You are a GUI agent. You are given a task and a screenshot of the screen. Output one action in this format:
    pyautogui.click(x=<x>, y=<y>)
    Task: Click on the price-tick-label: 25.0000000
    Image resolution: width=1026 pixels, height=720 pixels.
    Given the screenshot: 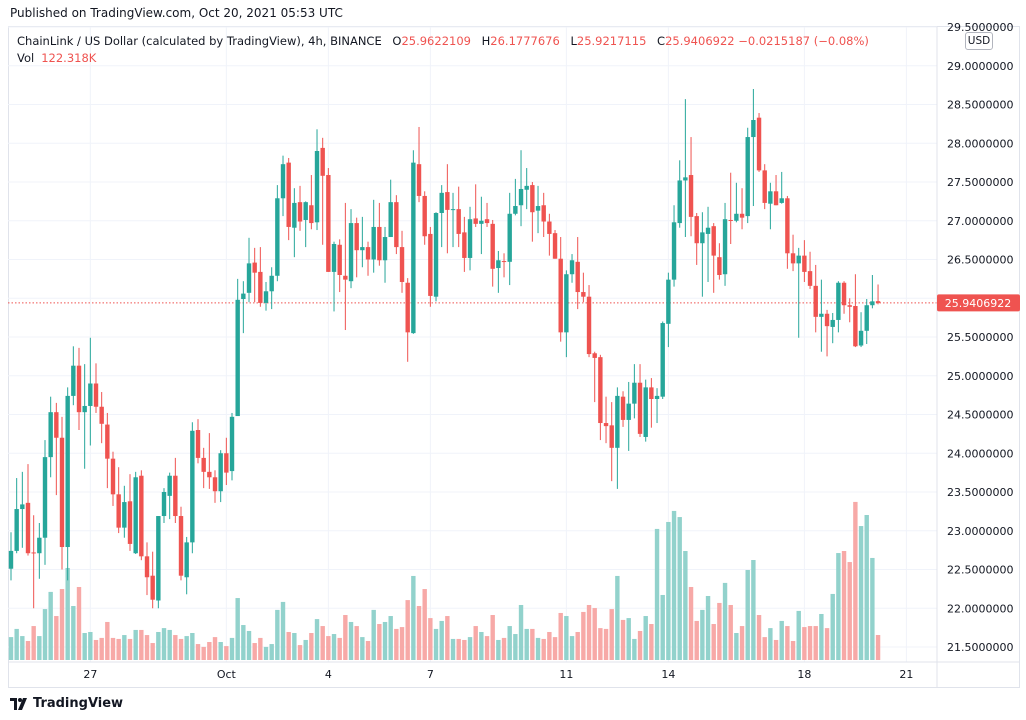 What is the action you would take?
    pyautogui.click(x=980, y=376)
    